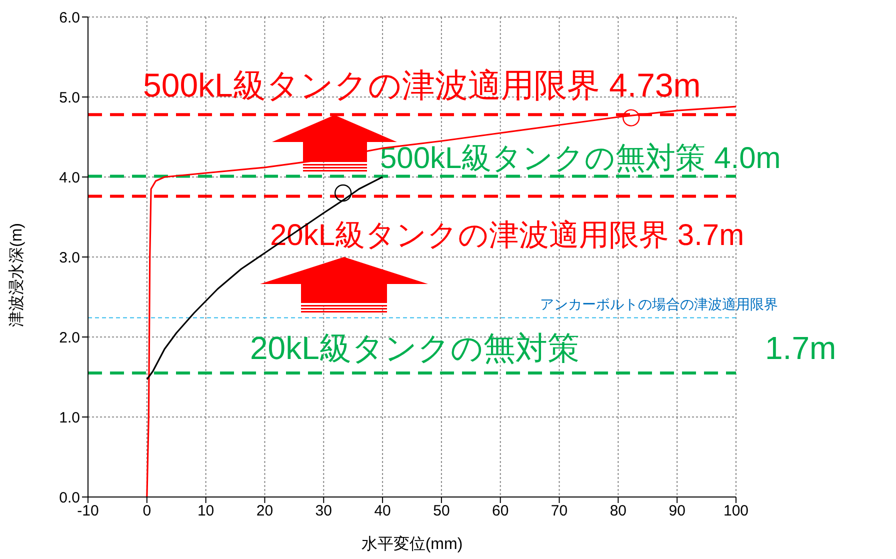  What do you see at coordinates (659, 304) in the screenshot?
I see `ref-line-label: アンカーボルトの場合の津波適用限界` at bounding box center [659, 304].